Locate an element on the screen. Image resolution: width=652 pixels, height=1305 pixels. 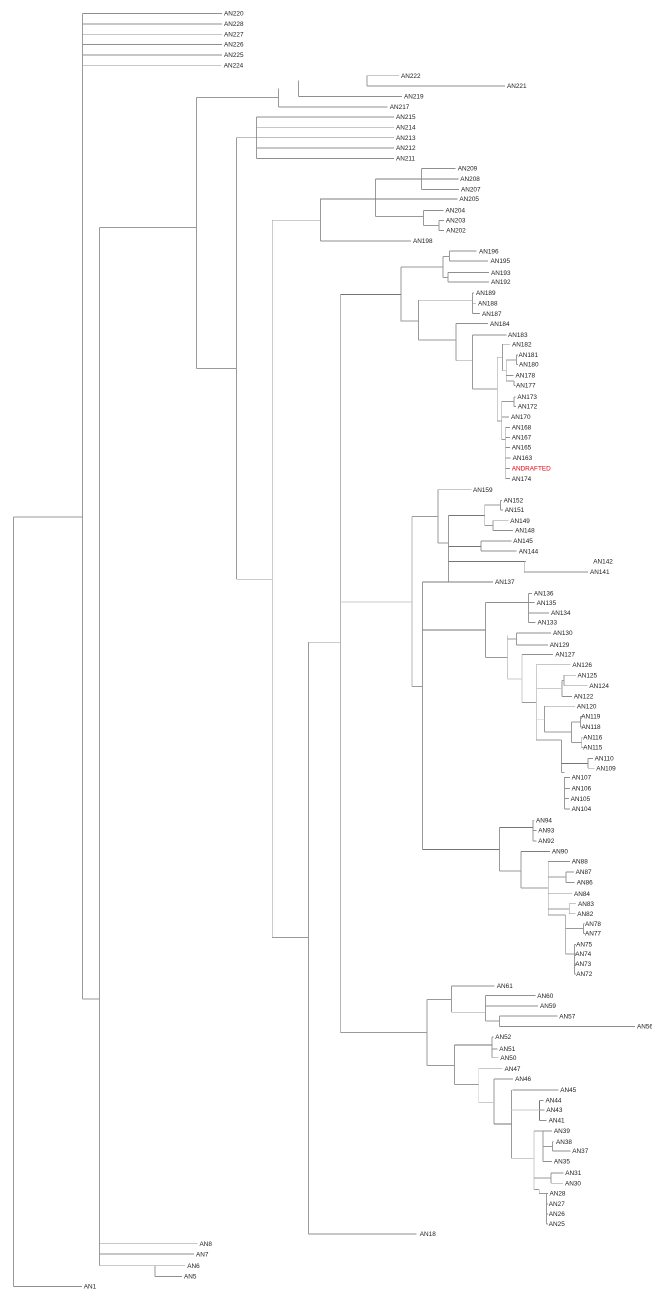
svg-text: AN224 is located at coordinates (234, 65).